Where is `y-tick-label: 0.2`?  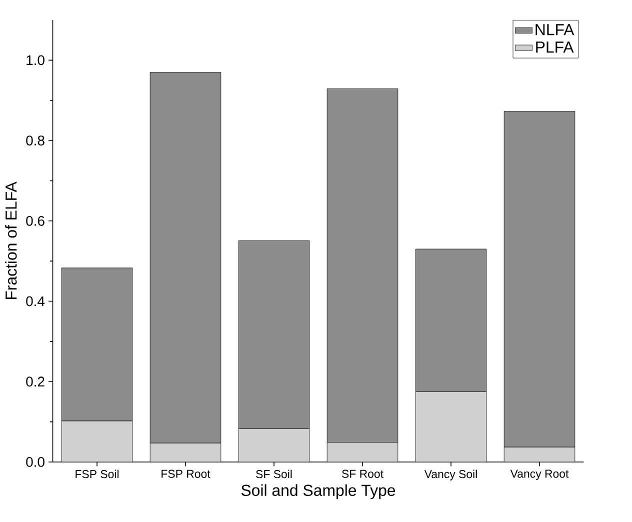
y-tick-label: 0.2 is located at coordinates (35, 381).